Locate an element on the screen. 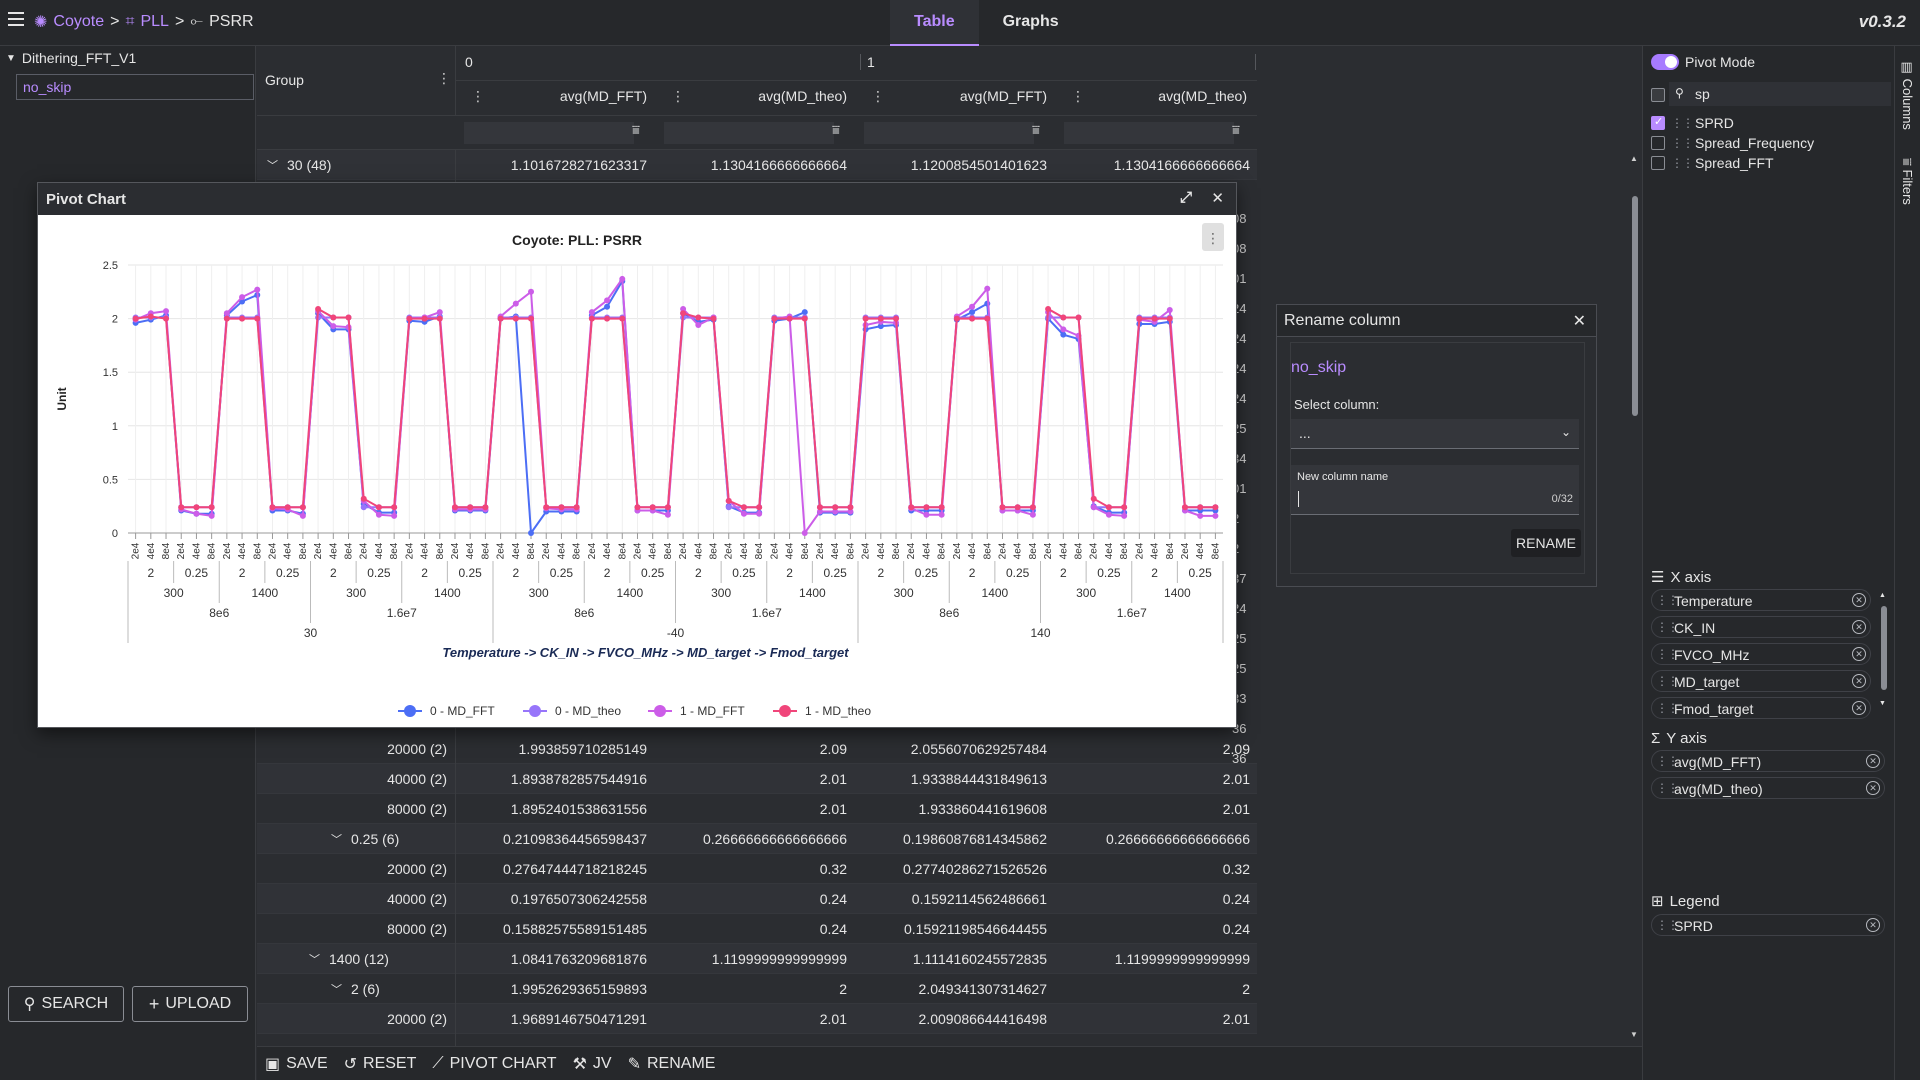  tree-root: ▼ Dithering_FFT_V1 is located at coordinates (71, 58).